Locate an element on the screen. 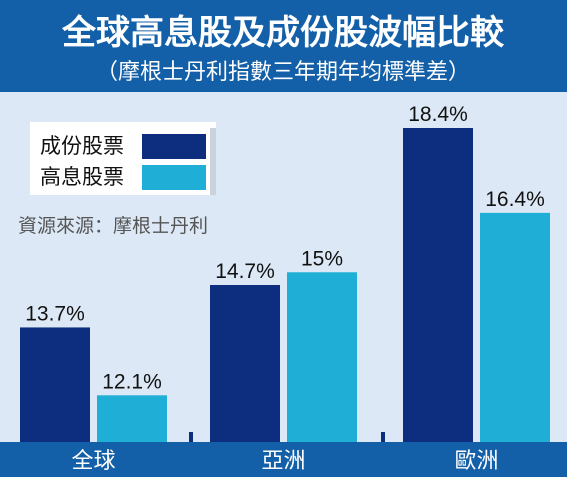  category-separators is located at coordinates (287, 437).